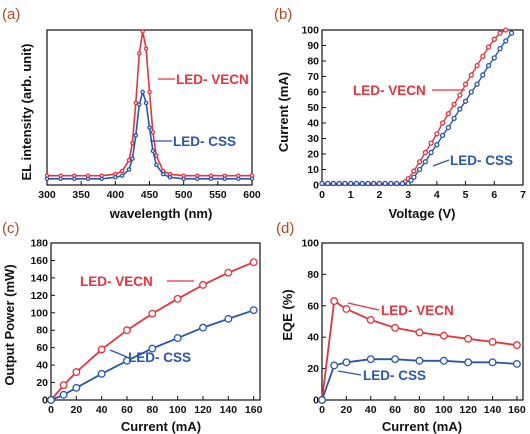 The image size is (530, 434). I want to click on x-tick-label: 20, so click(76, 410).